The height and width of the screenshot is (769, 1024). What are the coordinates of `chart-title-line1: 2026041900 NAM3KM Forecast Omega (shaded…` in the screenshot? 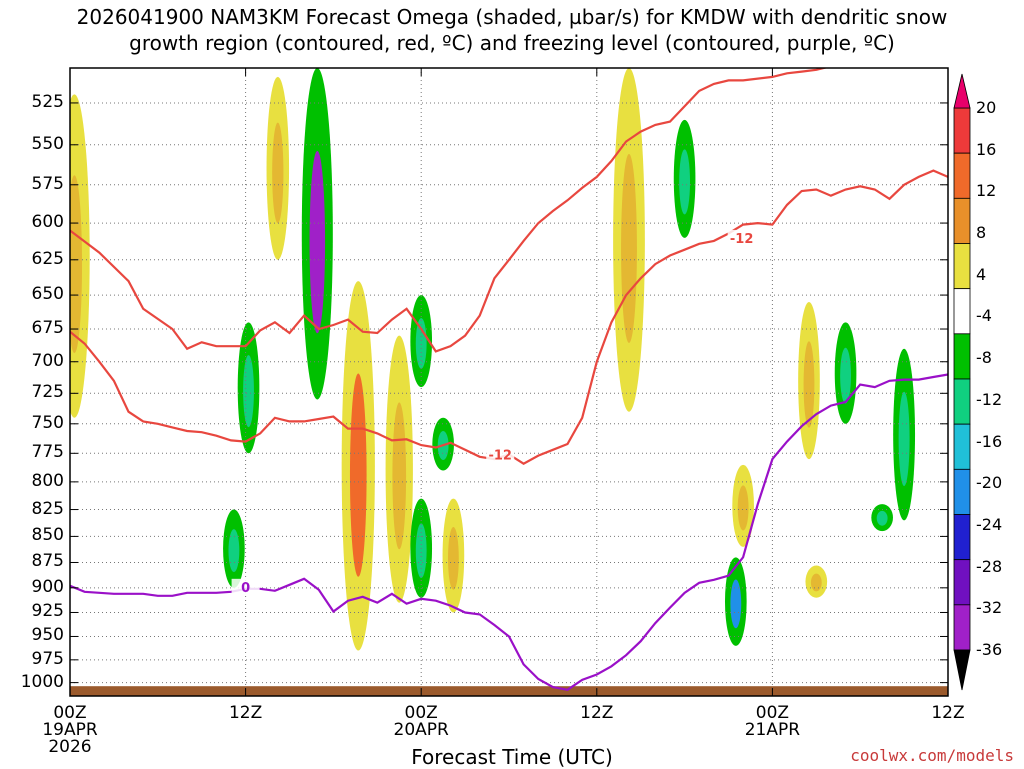 It's located at (512, 17).